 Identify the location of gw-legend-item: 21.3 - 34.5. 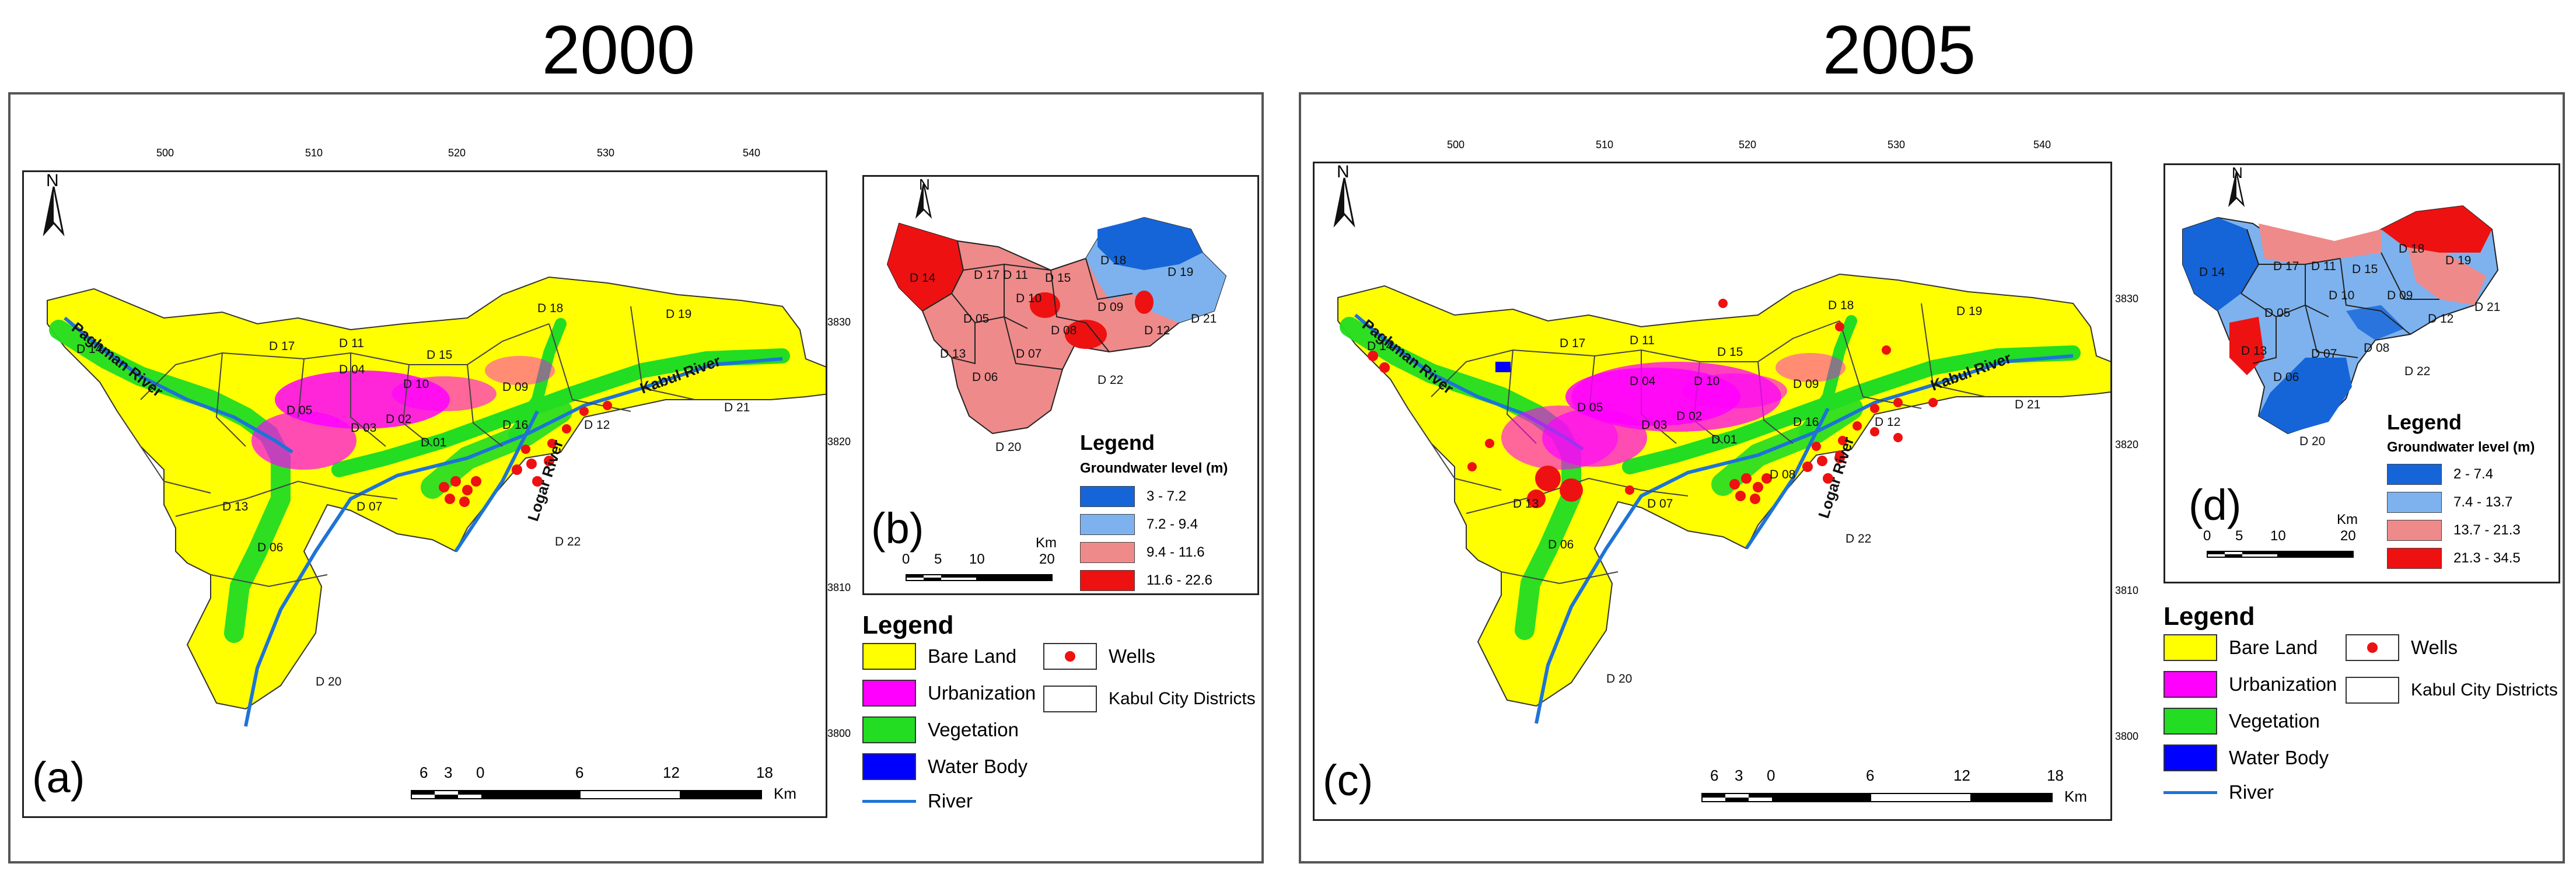
(2454, 558).